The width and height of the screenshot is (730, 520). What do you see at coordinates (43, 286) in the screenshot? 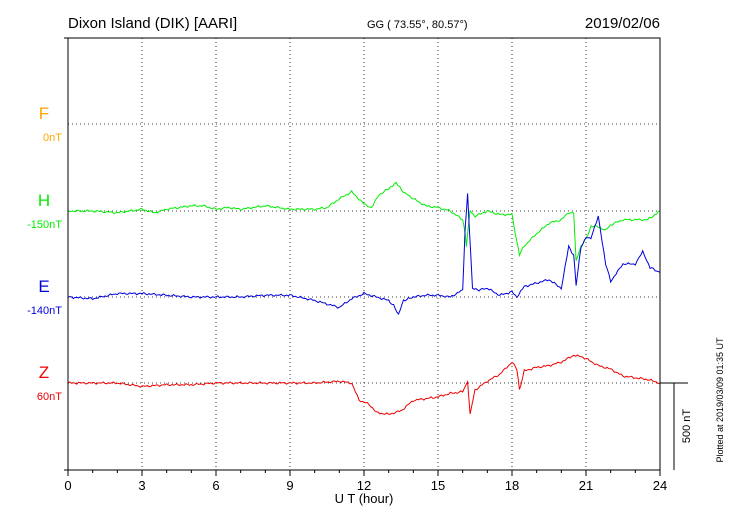
I see `series-label-e: E` at bounding box center [43, 286].